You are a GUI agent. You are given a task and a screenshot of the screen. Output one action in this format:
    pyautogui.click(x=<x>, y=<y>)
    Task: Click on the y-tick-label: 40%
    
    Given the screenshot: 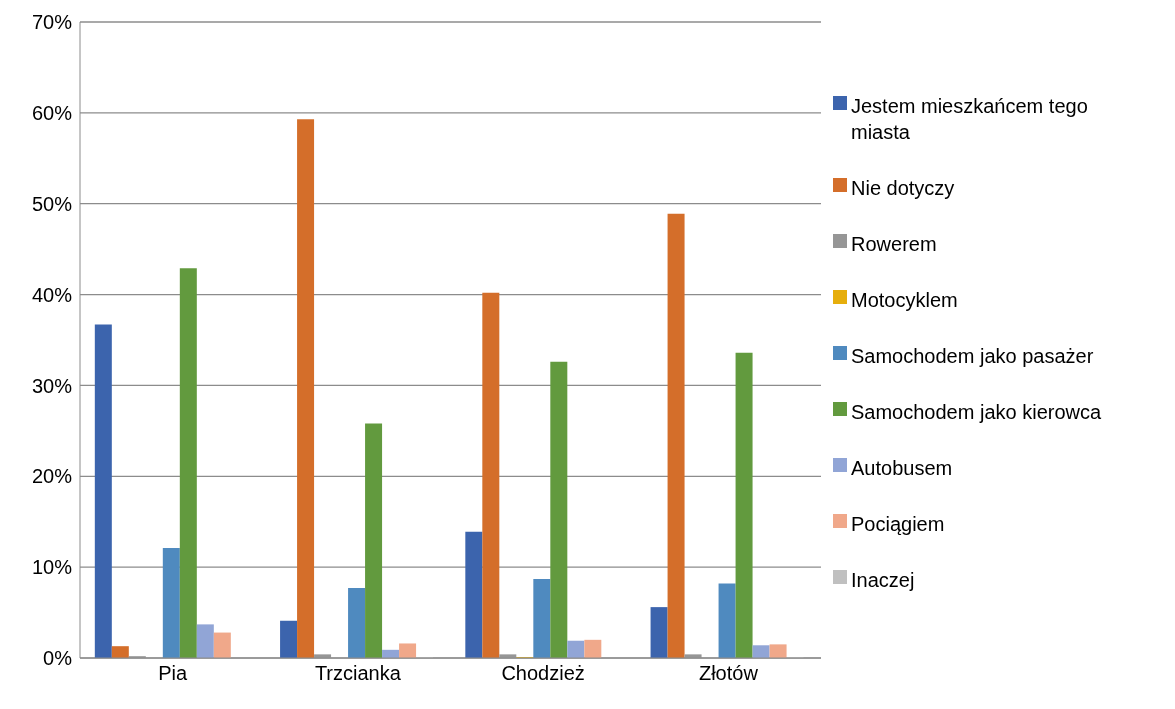 What is the action you would take?
    pyautogui.click(x=52, y=294)
    